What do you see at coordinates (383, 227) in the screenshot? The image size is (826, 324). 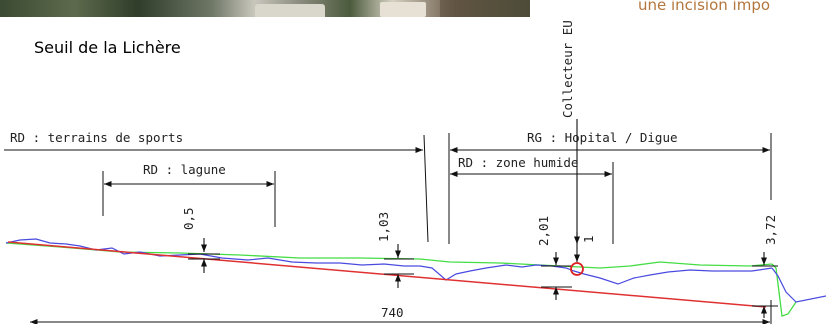 I see `dim-label-1-03: 1,03` at bounding box center [383, 227].